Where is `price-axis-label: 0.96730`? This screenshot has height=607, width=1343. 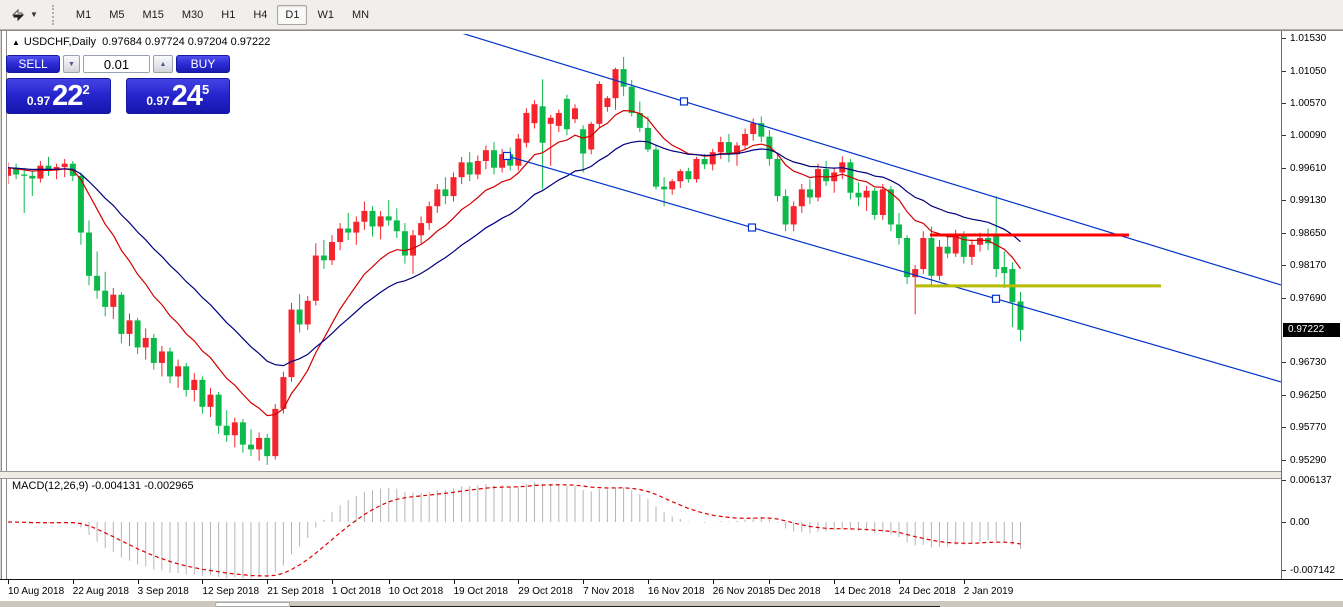
price-axis-label: 0.96730 is located at coordinates (1308, 363).